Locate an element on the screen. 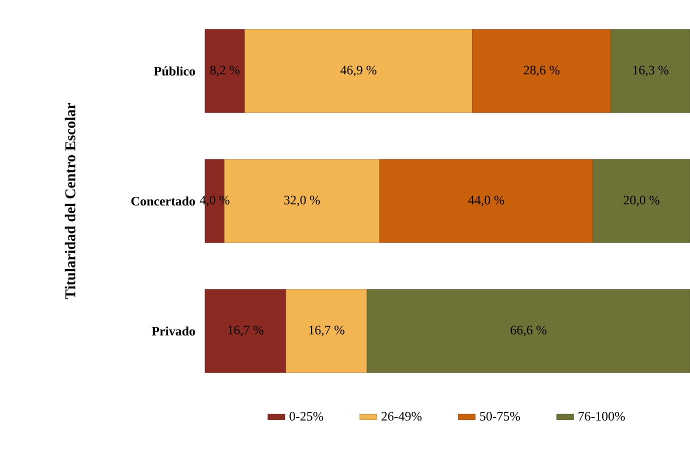 This screenshot has width=690, height=468. data-label: 28,6 % is located at coordinates (542, 71).